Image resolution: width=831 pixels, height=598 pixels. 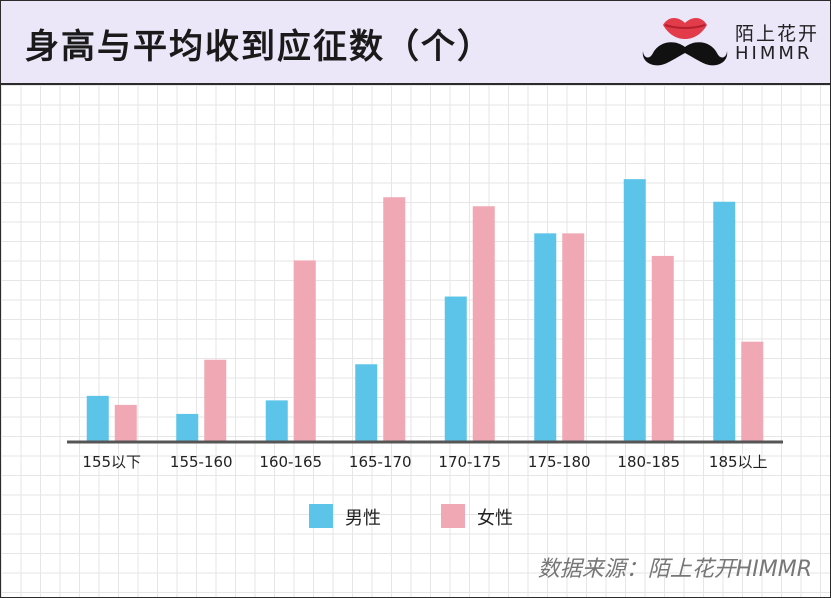 What do you see at coordinates (559, 462) in the screenshot?
I see `x-tick-label: 175-180` at bounding box center [559, 462].